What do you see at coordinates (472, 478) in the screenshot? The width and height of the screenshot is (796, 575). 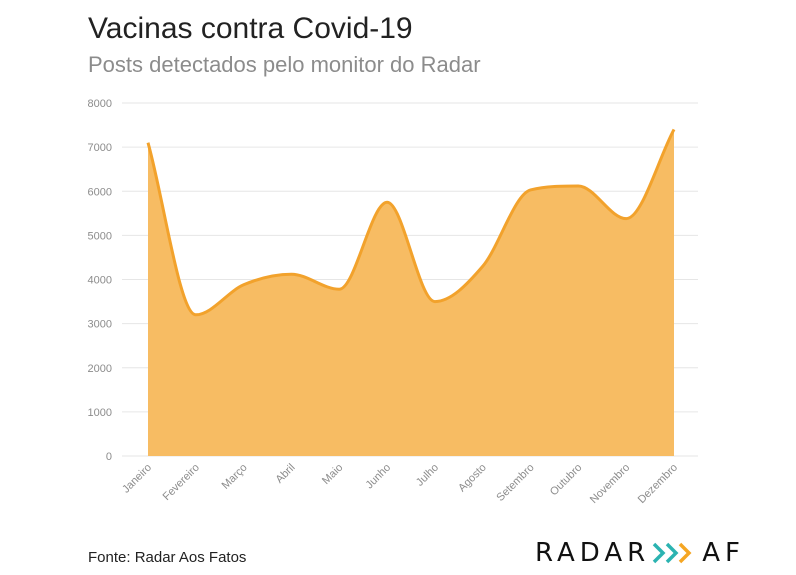 I see `x-tick-label: Agosto` at bounding box center [472, 478].